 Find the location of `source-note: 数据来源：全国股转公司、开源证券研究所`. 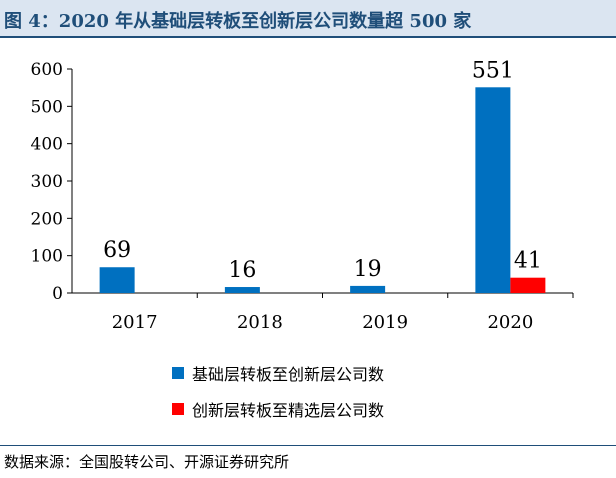

source-note: 数据来源：全国股转公司、开源证券研究所 is located at coordinates (147, 462).